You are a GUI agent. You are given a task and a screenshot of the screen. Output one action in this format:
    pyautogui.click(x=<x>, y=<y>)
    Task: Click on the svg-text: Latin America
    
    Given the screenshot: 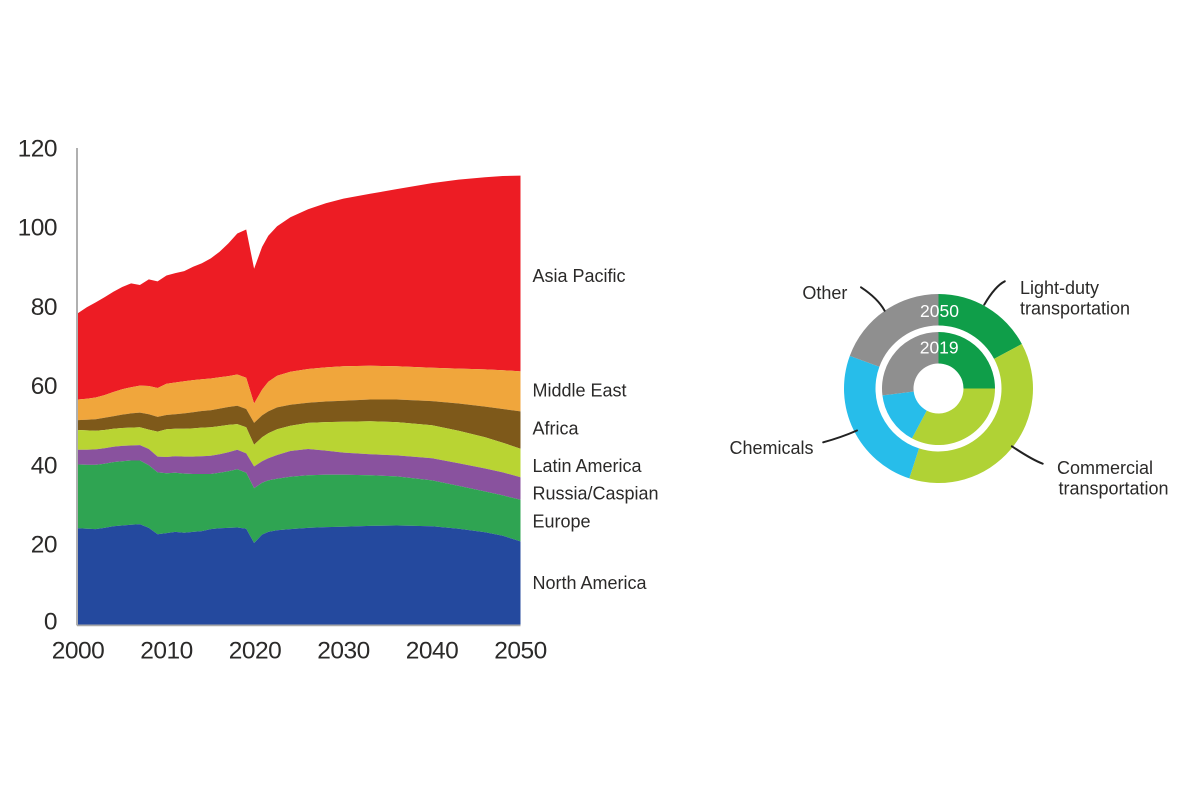 What is the action you would take?
    pyautogui.click(x=588, y=466)
    